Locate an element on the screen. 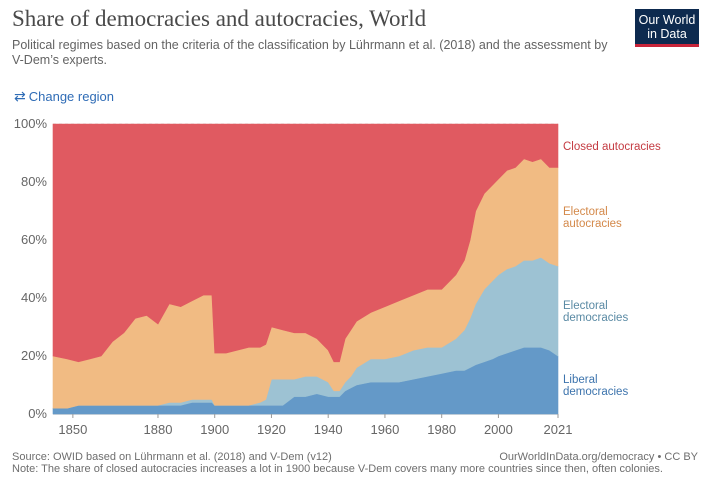 The image size is (709, 486). license-text: • CC BY is located at coordinates (677, 457).